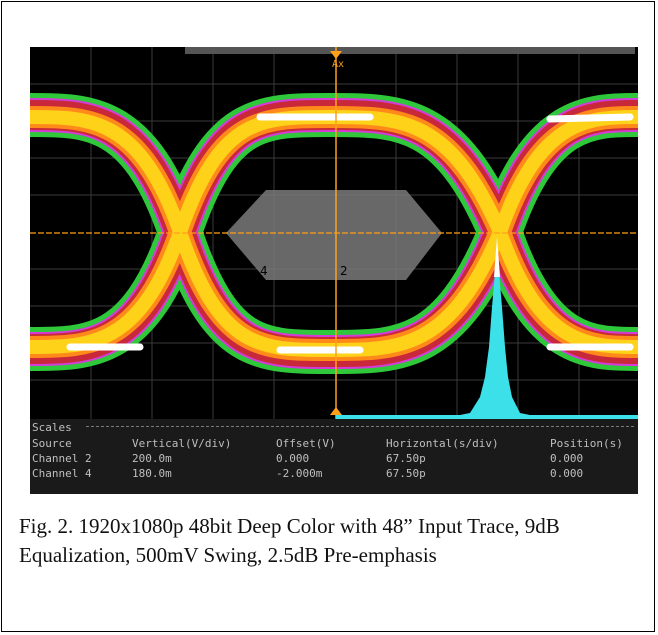 This screenshot has height=635, width=658. Describe the element at coordinates (360, 426) in the screenshot. I see `scales-divider` at that location.